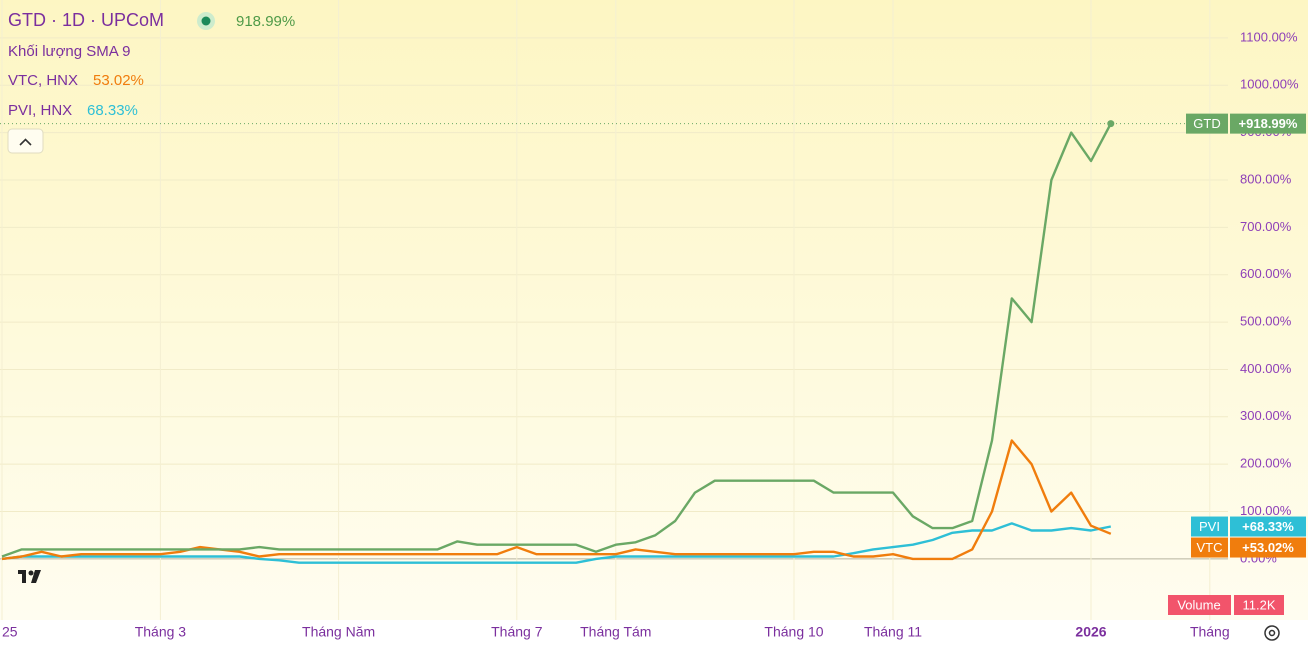 Image resolution: width=1308 pixels, height=646 pixels. Describe the element at coordinates (206, 21) in the screenshot. I see `status-dot` at that location.